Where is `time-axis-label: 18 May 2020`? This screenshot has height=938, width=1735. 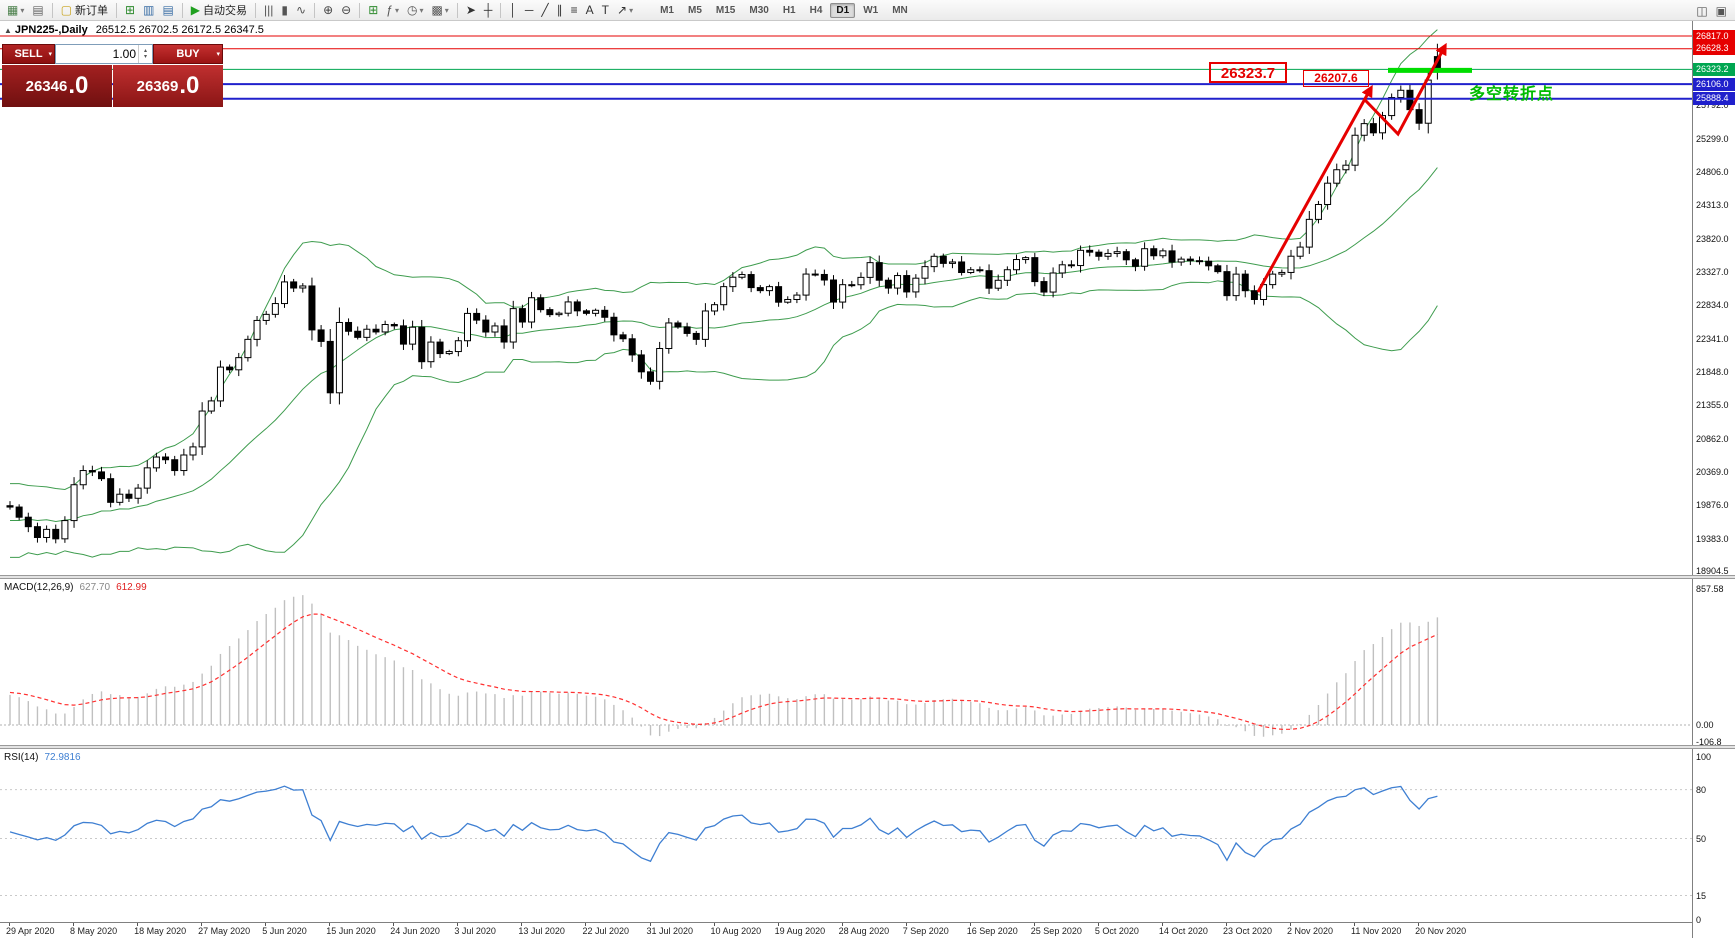
time-axis-label: 18 May 2020 is located at coordinates (160, 931).